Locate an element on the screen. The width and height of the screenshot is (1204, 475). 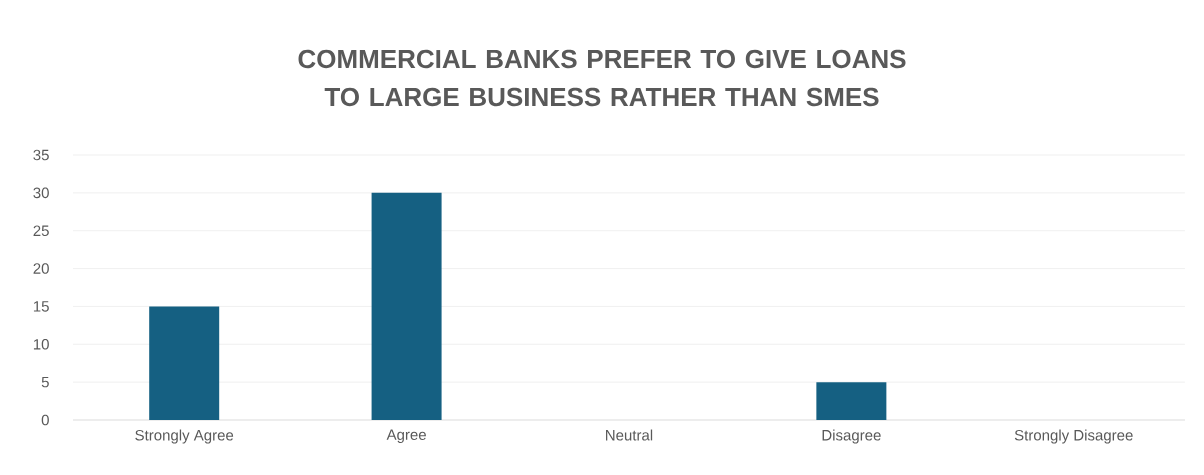
y-tick-label: 20 is located at coordinates (41, 268).